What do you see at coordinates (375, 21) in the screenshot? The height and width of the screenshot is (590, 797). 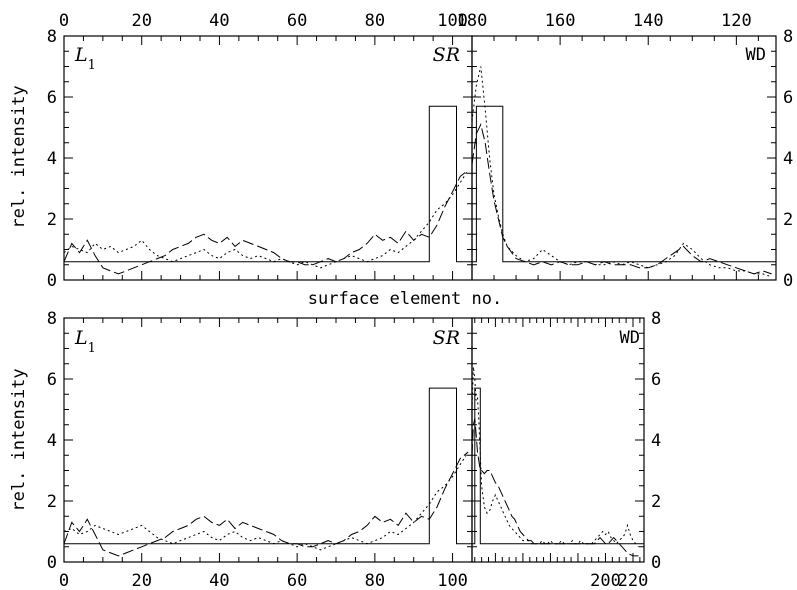 I see `x-tick-label-top-left: 80` at bounding box center [375, 21].